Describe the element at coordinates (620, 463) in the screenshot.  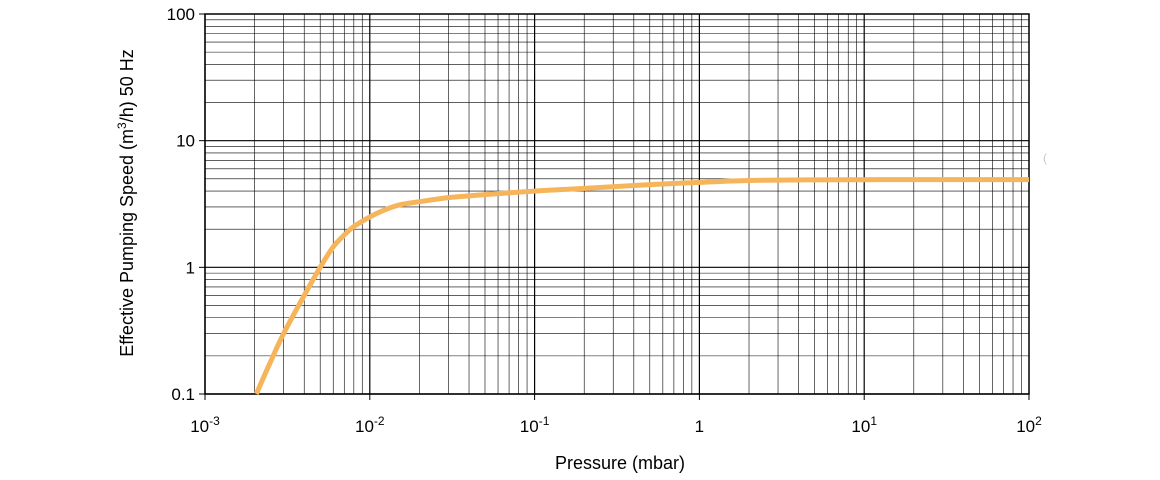
I see `x-axis-title: Pressure (mbar)` at that location.